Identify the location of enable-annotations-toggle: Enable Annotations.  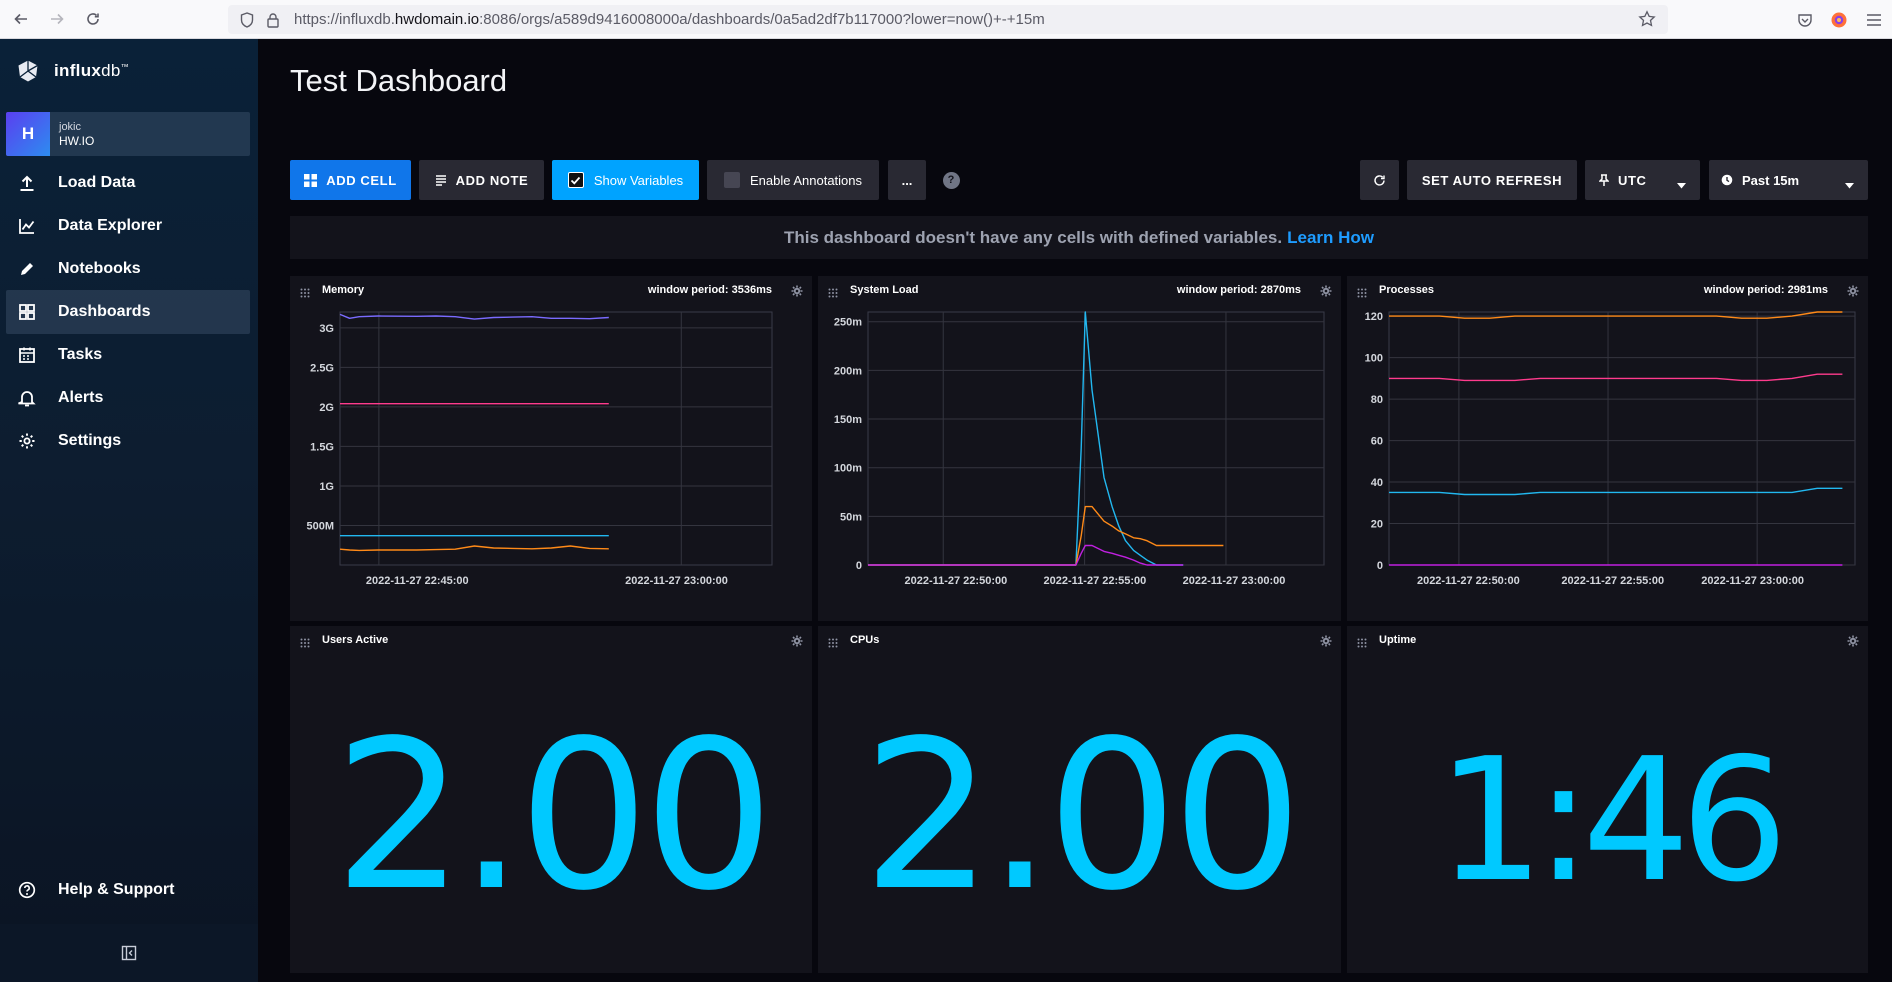
(793, 180).